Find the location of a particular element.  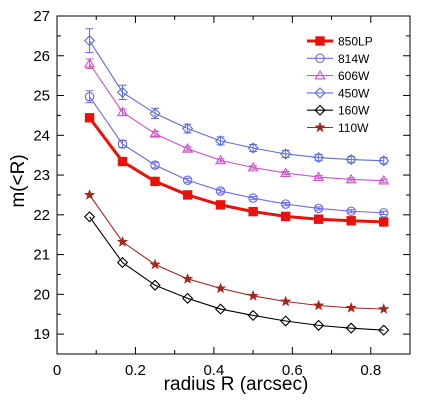

x-tick-label: 0.6 is located at coordinates (292, 370).